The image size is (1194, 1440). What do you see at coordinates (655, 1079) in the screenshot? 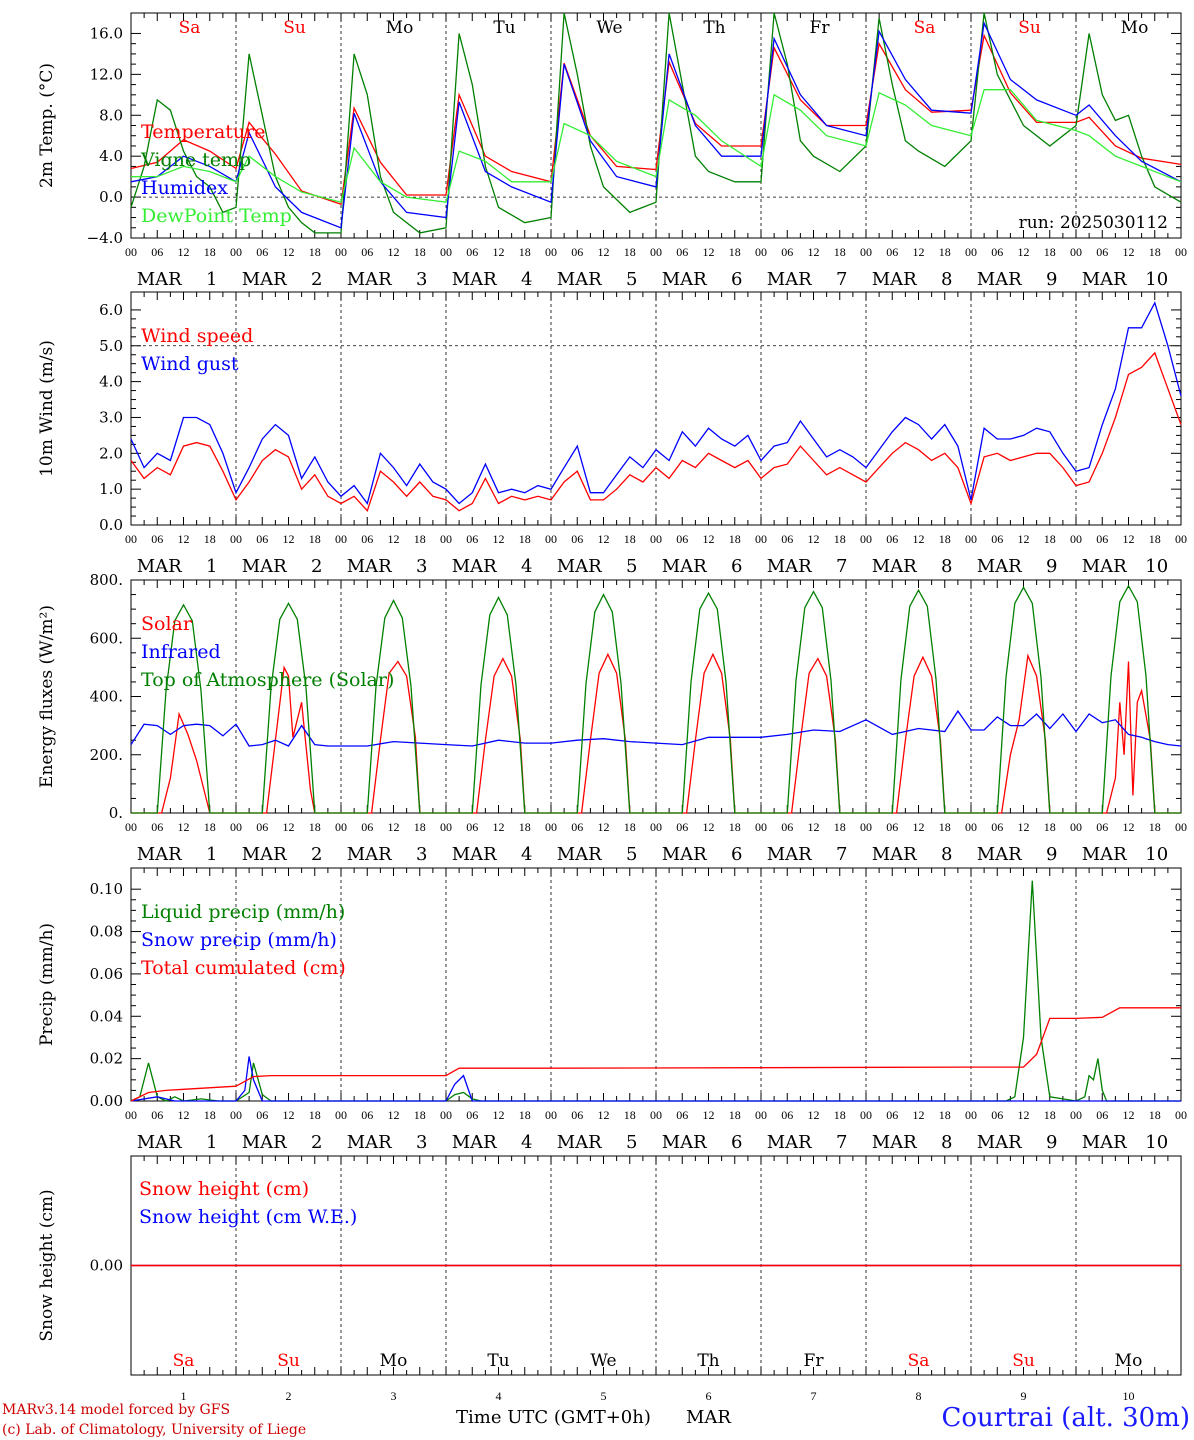
I see `series-line-blue` at bounding box center [655, 1079].